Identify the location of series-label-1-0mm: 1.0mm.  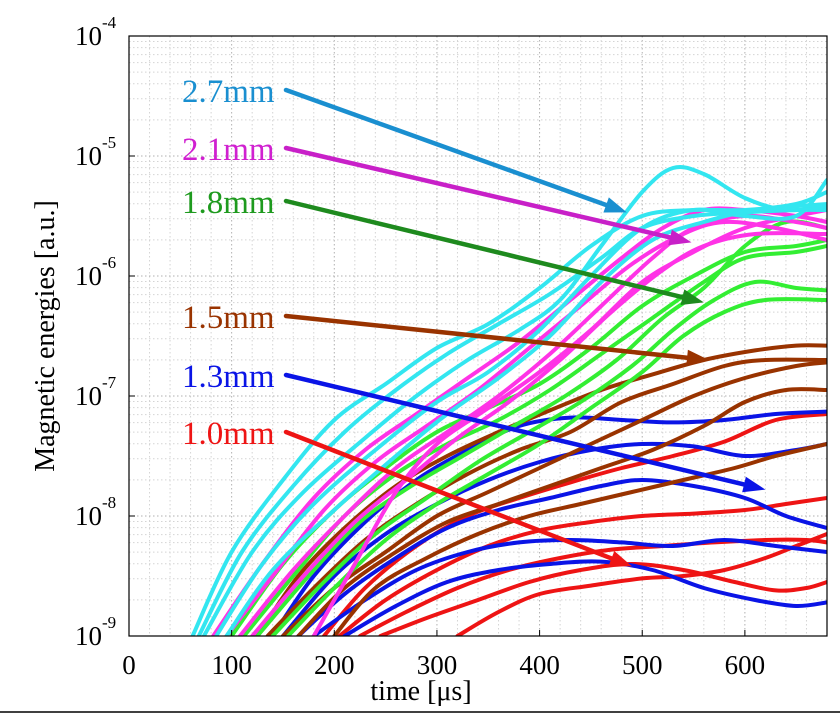
(228, 434).